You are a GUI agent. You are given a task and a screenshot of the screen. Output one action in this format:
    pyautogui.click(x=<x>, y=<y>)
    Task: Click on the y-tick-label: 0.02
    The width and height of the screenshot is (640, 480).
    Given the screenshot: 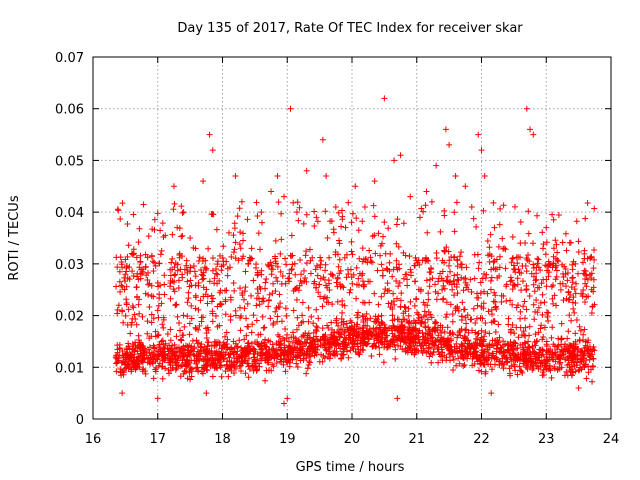 What is the action you would take?
    pyautogui.click(x=69, y=317)
    